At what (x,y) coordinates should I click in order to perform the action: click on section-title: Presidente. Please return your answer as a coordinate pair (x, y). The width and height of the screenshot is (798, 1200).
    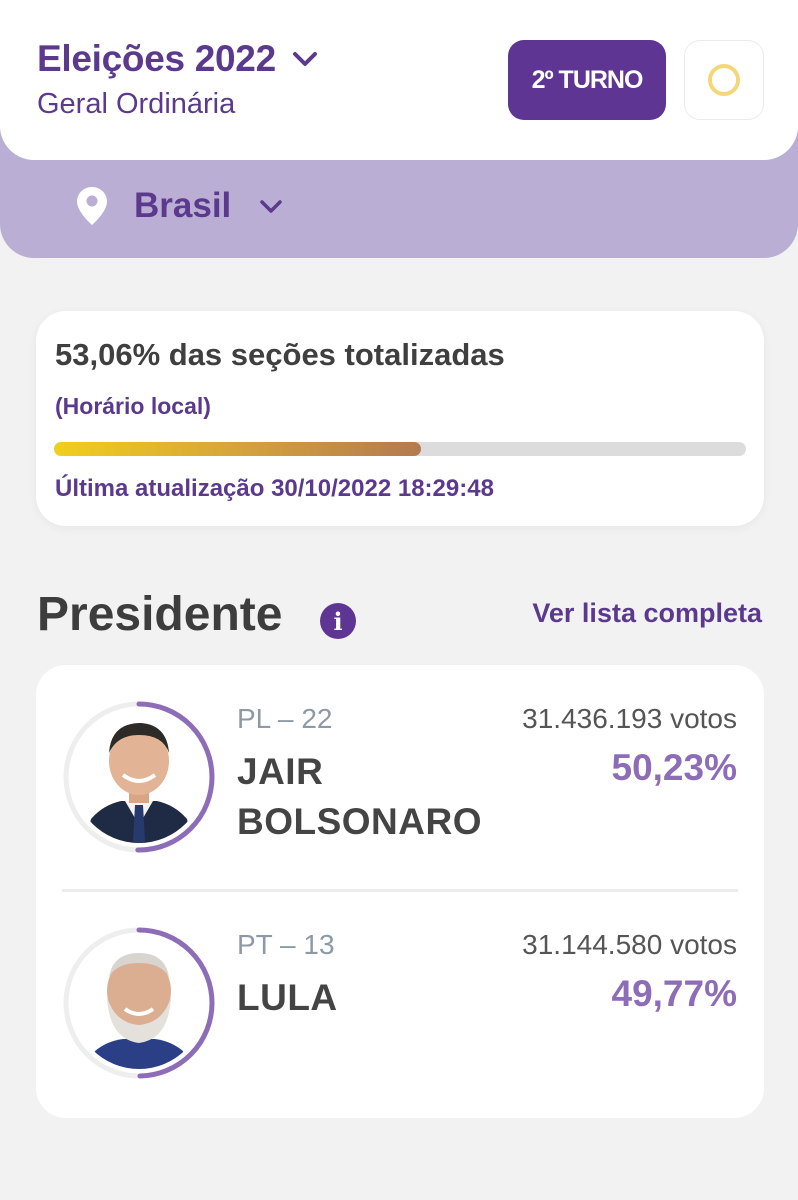
    Looking at the image, I should click on (160, 614).